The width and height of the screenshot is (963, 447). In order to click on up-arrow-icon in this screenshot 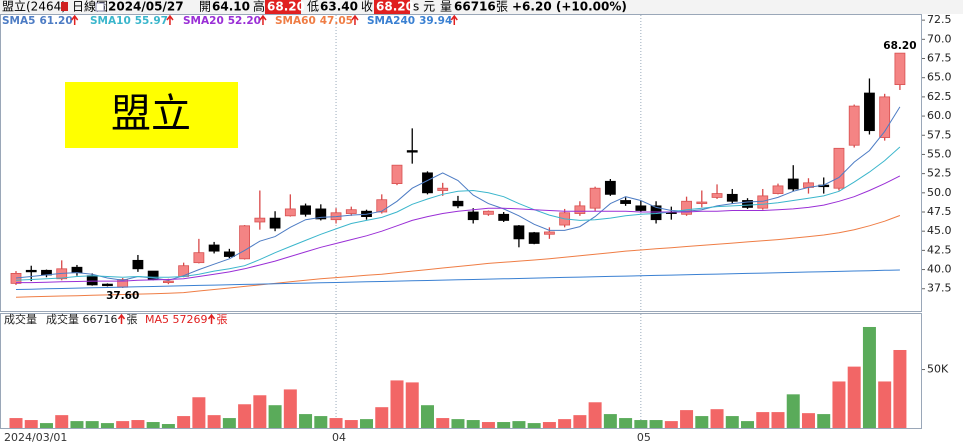, I will do `click(75, 19)`.